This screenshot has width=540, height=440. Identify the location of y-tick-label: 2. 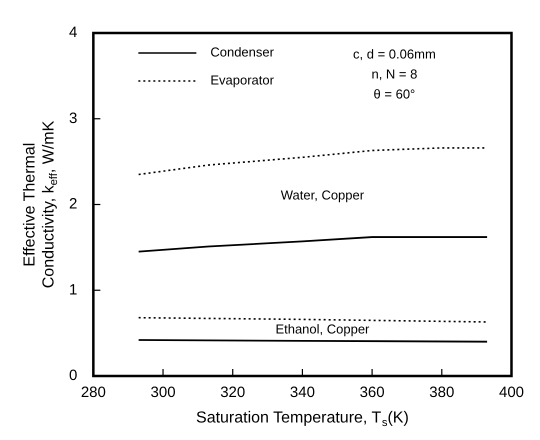
(73, 204).